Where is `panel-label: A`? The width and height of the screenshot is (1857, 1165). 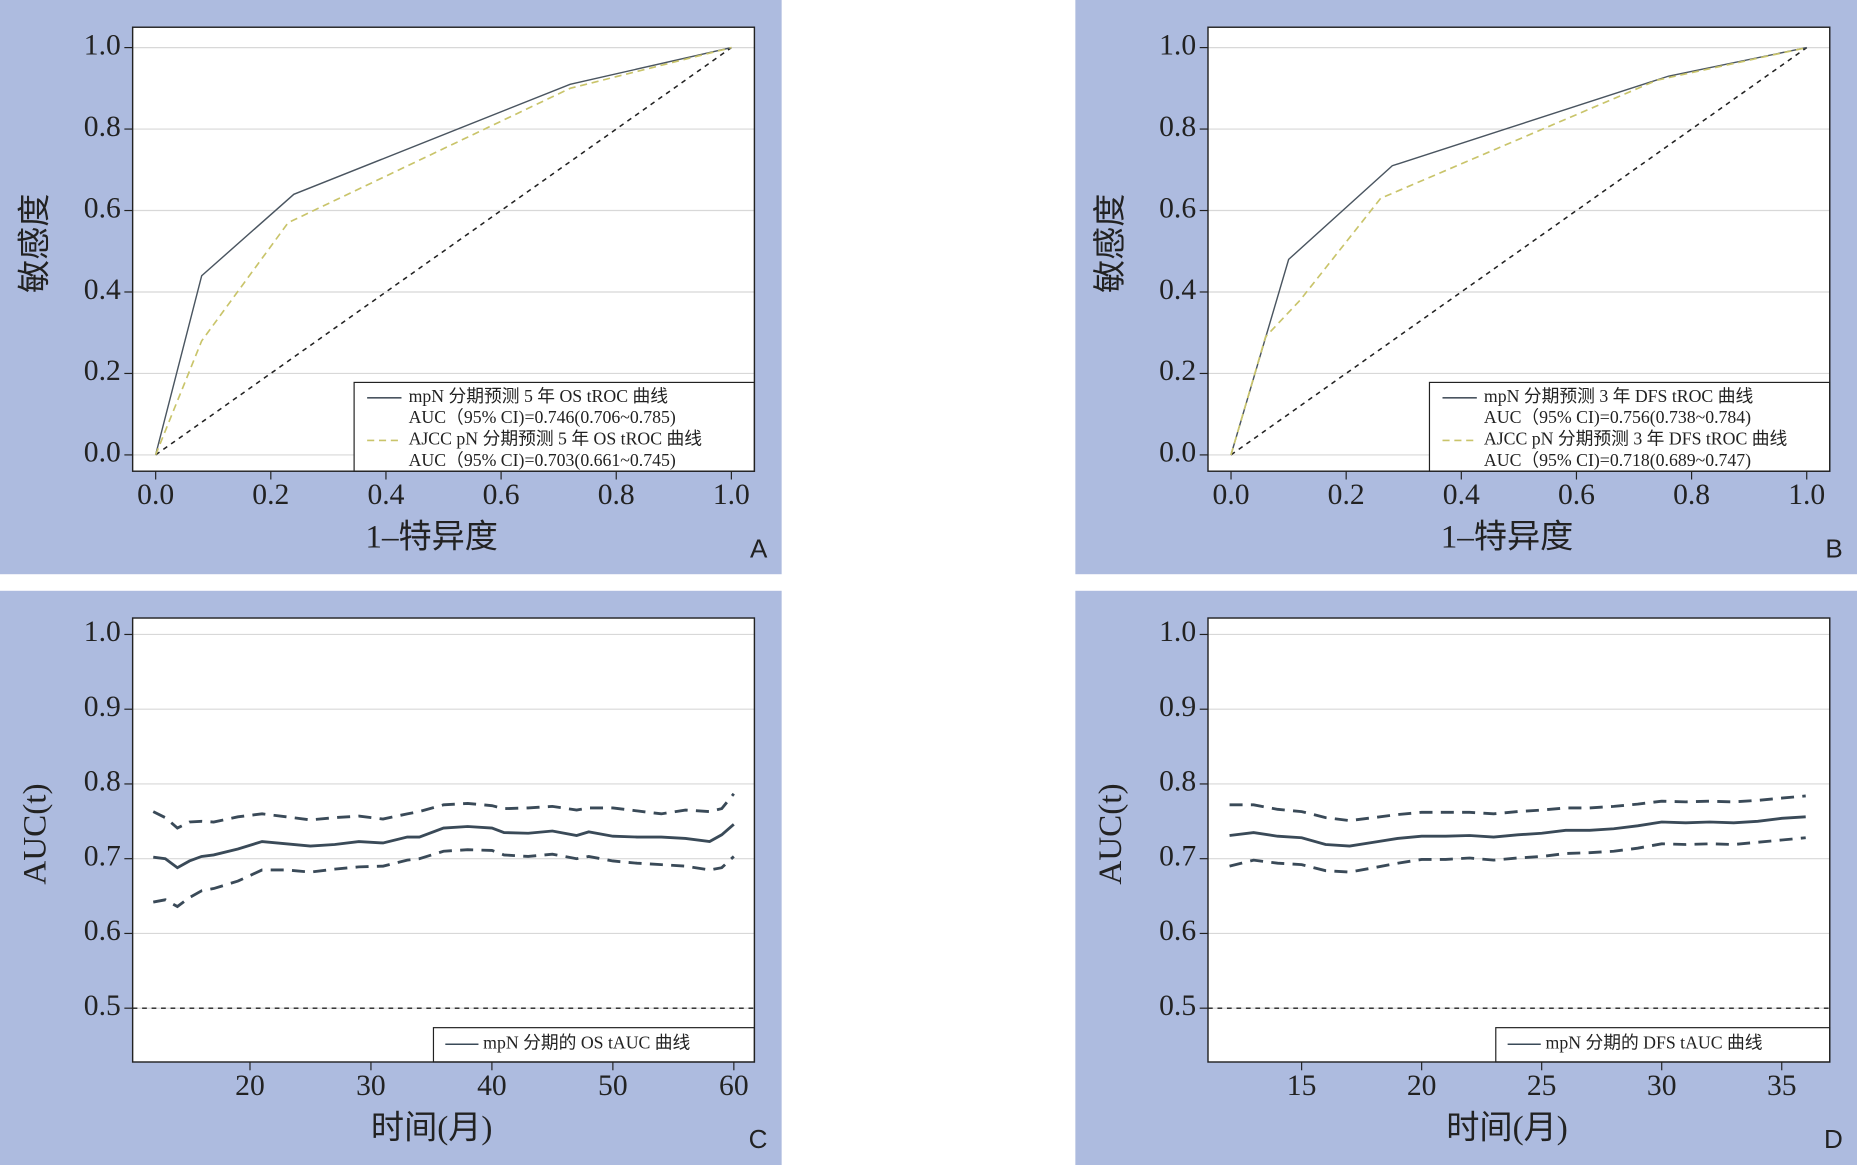
panel-label: A is located at coordinates (759, 548).